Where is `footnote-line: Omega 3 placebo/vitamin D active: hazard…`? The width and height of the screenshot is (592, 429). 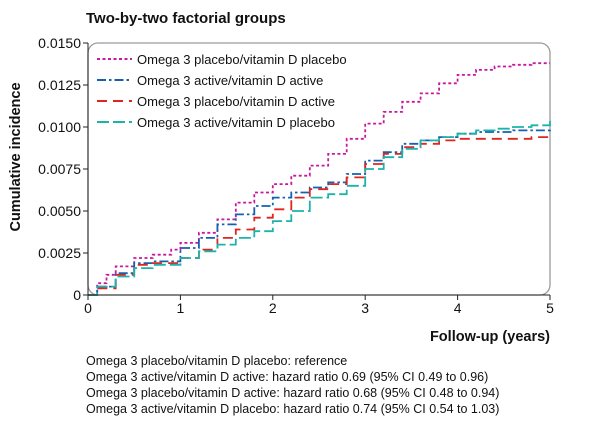 footnote-line: Omega 3 placebo/vitamin D active: hazard… is located at coordinates (293, 393).